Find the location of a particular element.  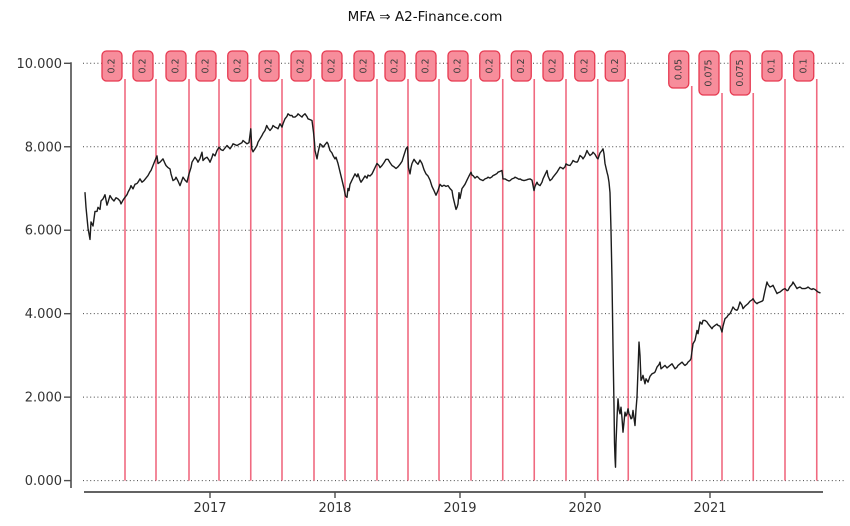

x-axis-tick-label: 2018 is located at coordinates (334, 508).